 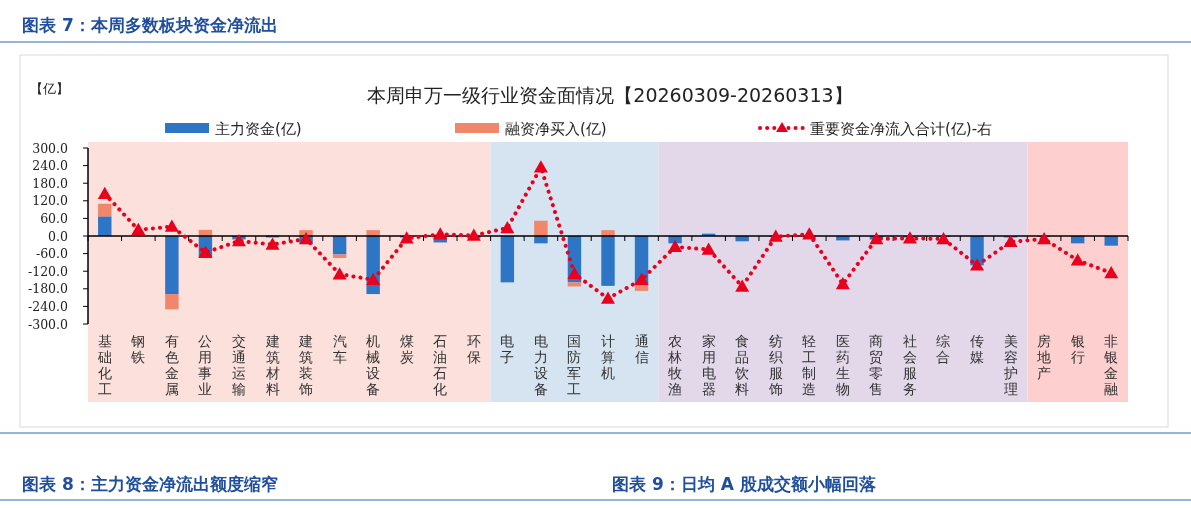 What do you see at coordinates (977, 349) in the screenshot?
I see `x-tick-label: 传媒` at bounding box center [977, 349].